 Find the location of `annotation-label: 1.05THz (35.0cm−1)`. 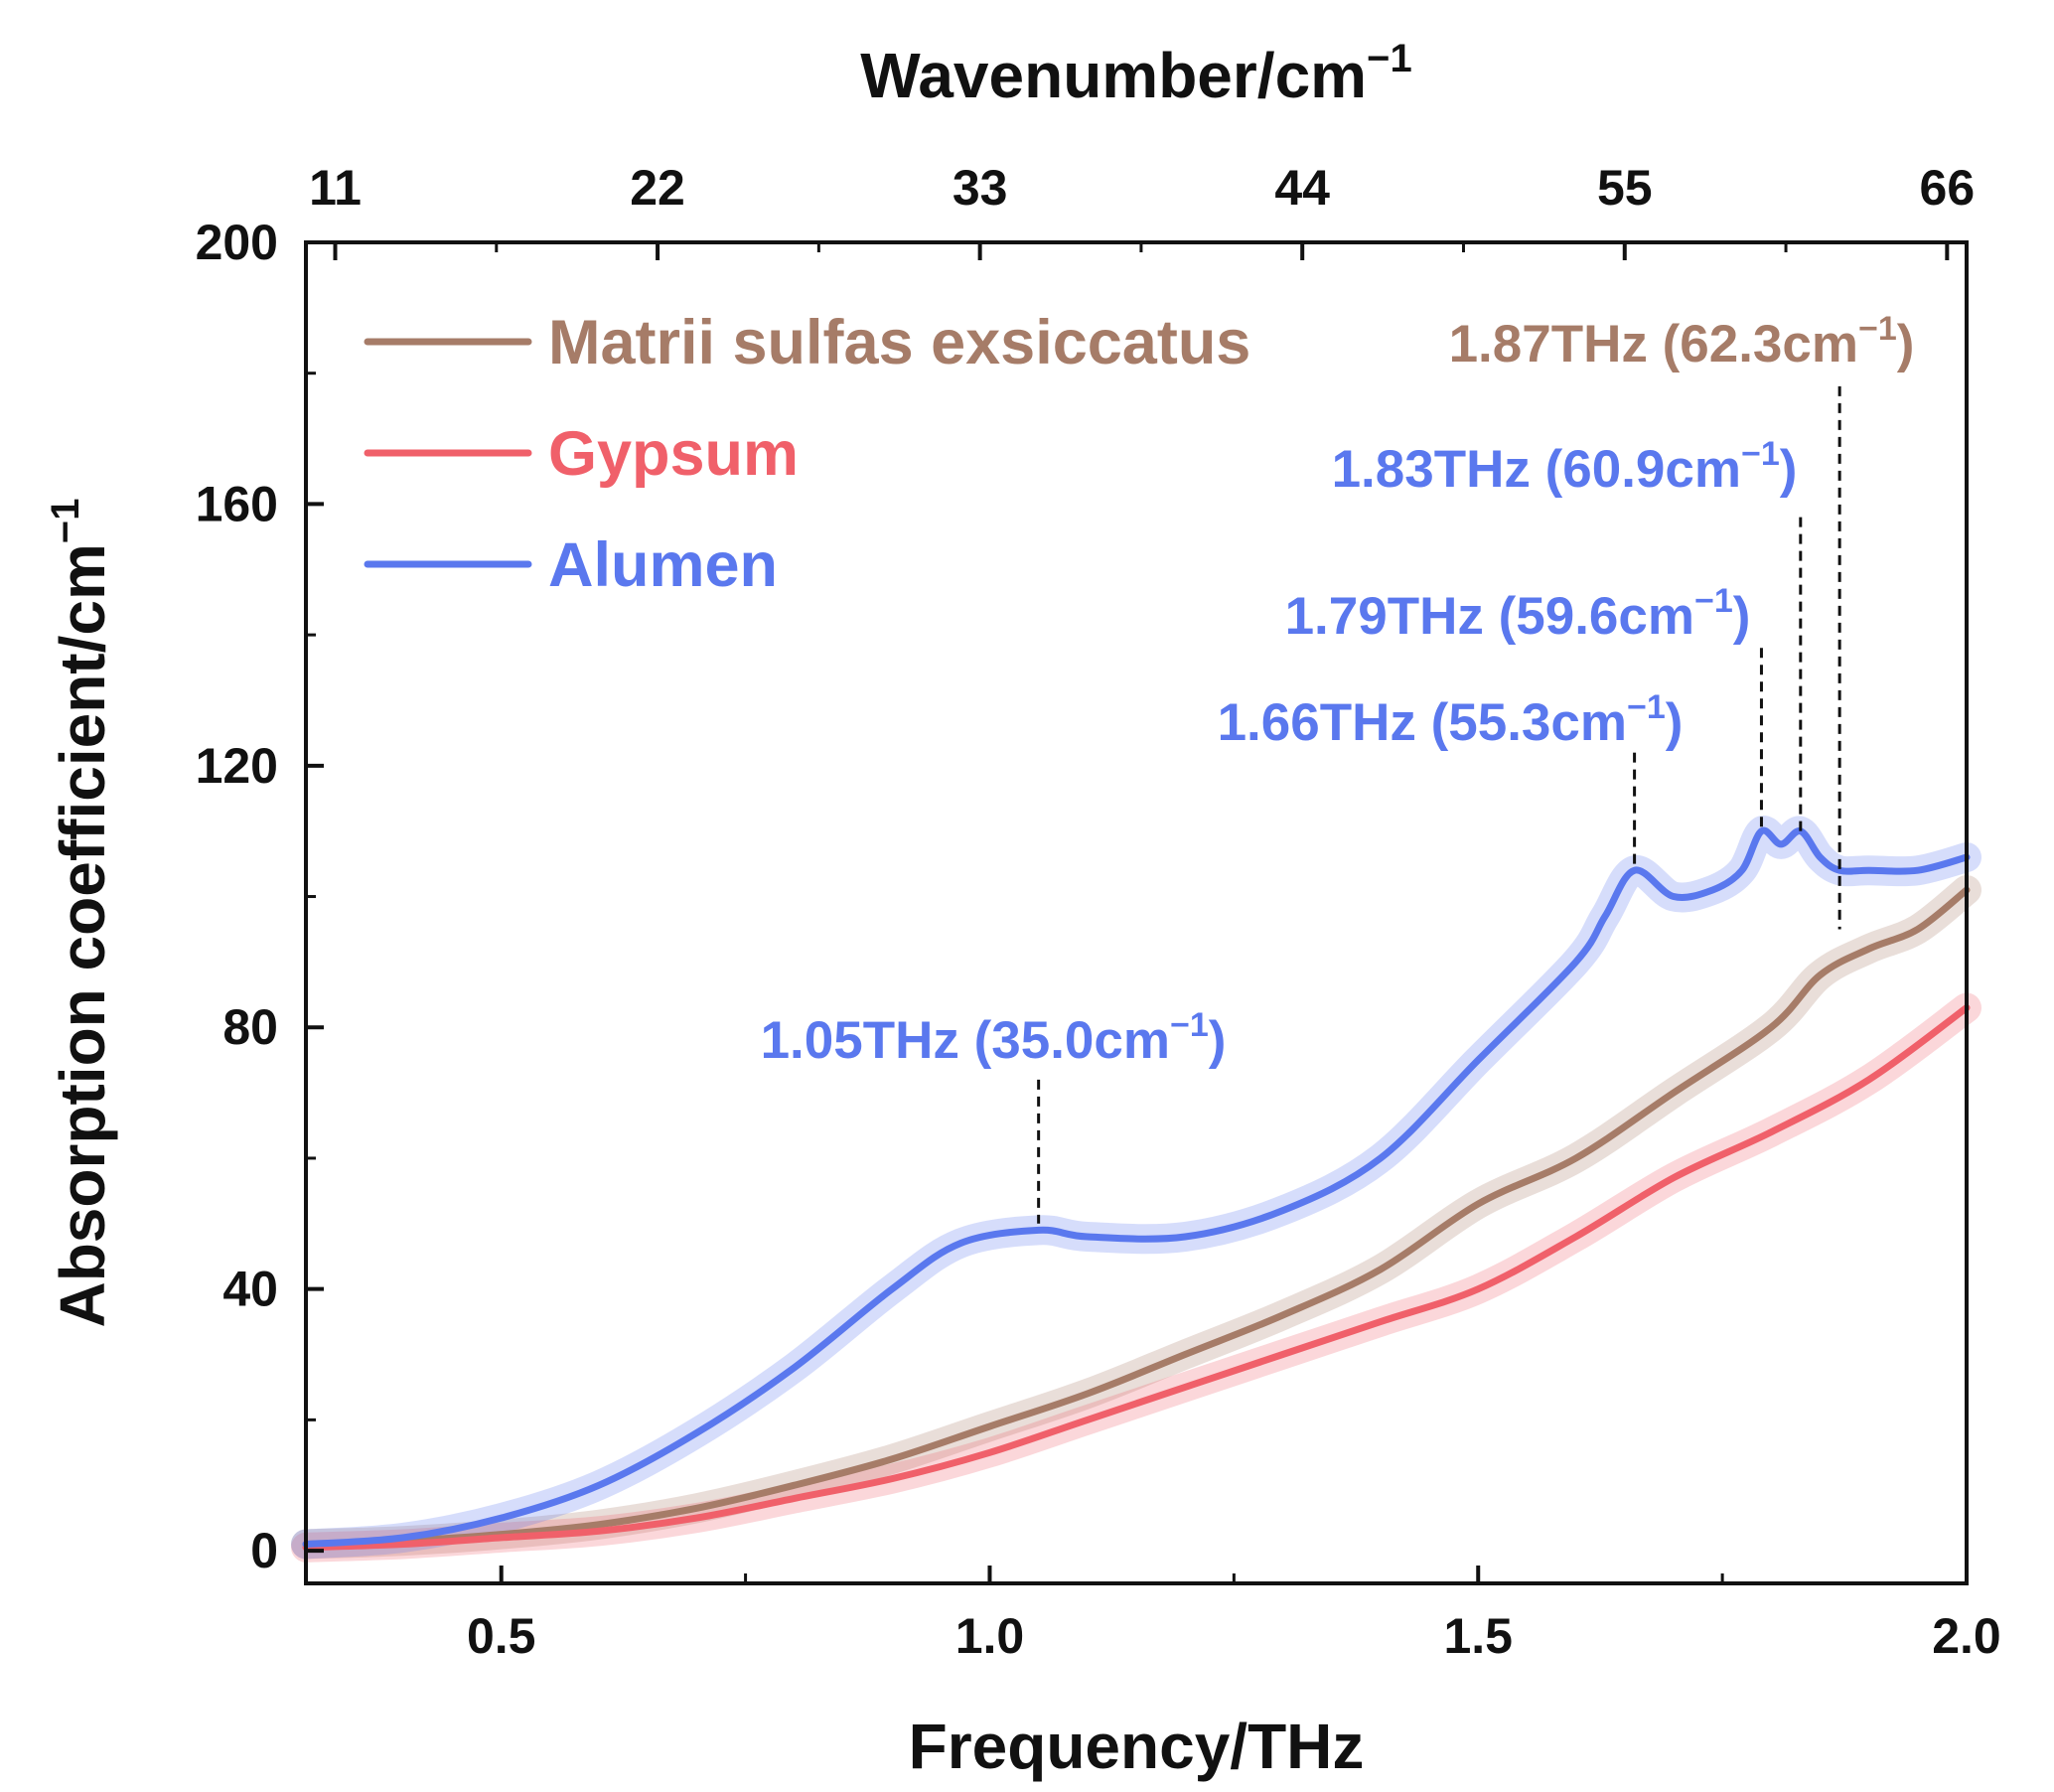

annotation-label: 1.05THz (35.0cm−1) is located at coordinates (994, 1038).